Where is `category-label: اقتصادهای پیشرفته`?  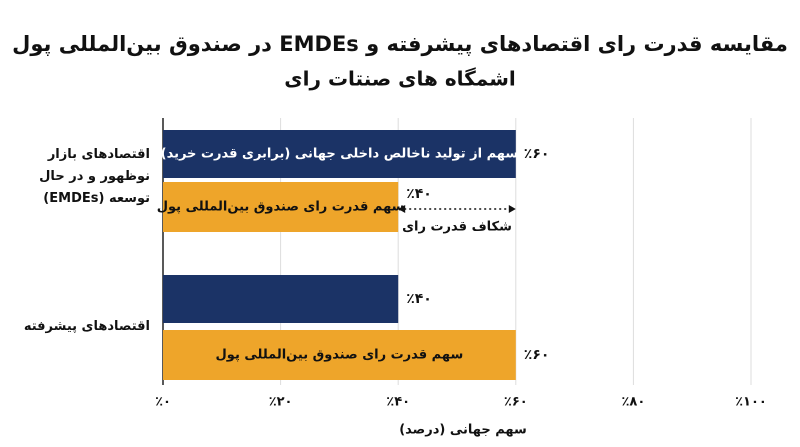
category-label: اقتصادهای پیشرفته is located at coordinates (86, 326).